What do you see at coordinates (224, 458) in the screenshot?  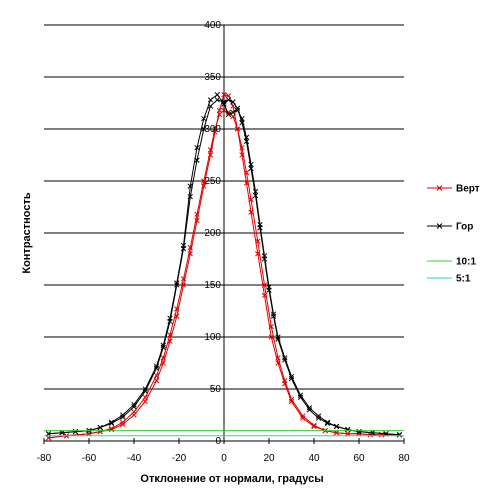 I see `x-tick-label: 0` at bounding box center [224, 458].